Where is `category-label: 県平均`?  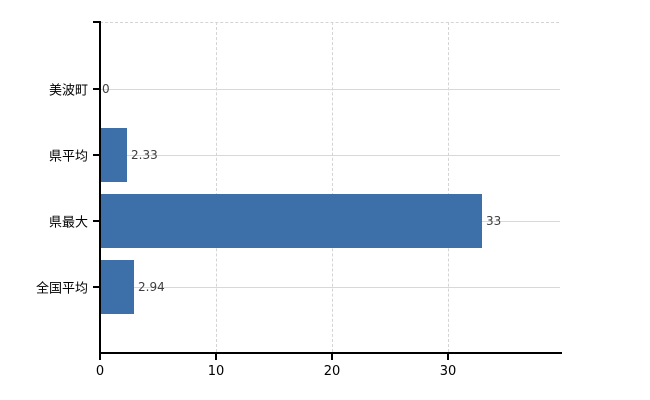
category-label: 県平均 is located at coordinates (68, 157).